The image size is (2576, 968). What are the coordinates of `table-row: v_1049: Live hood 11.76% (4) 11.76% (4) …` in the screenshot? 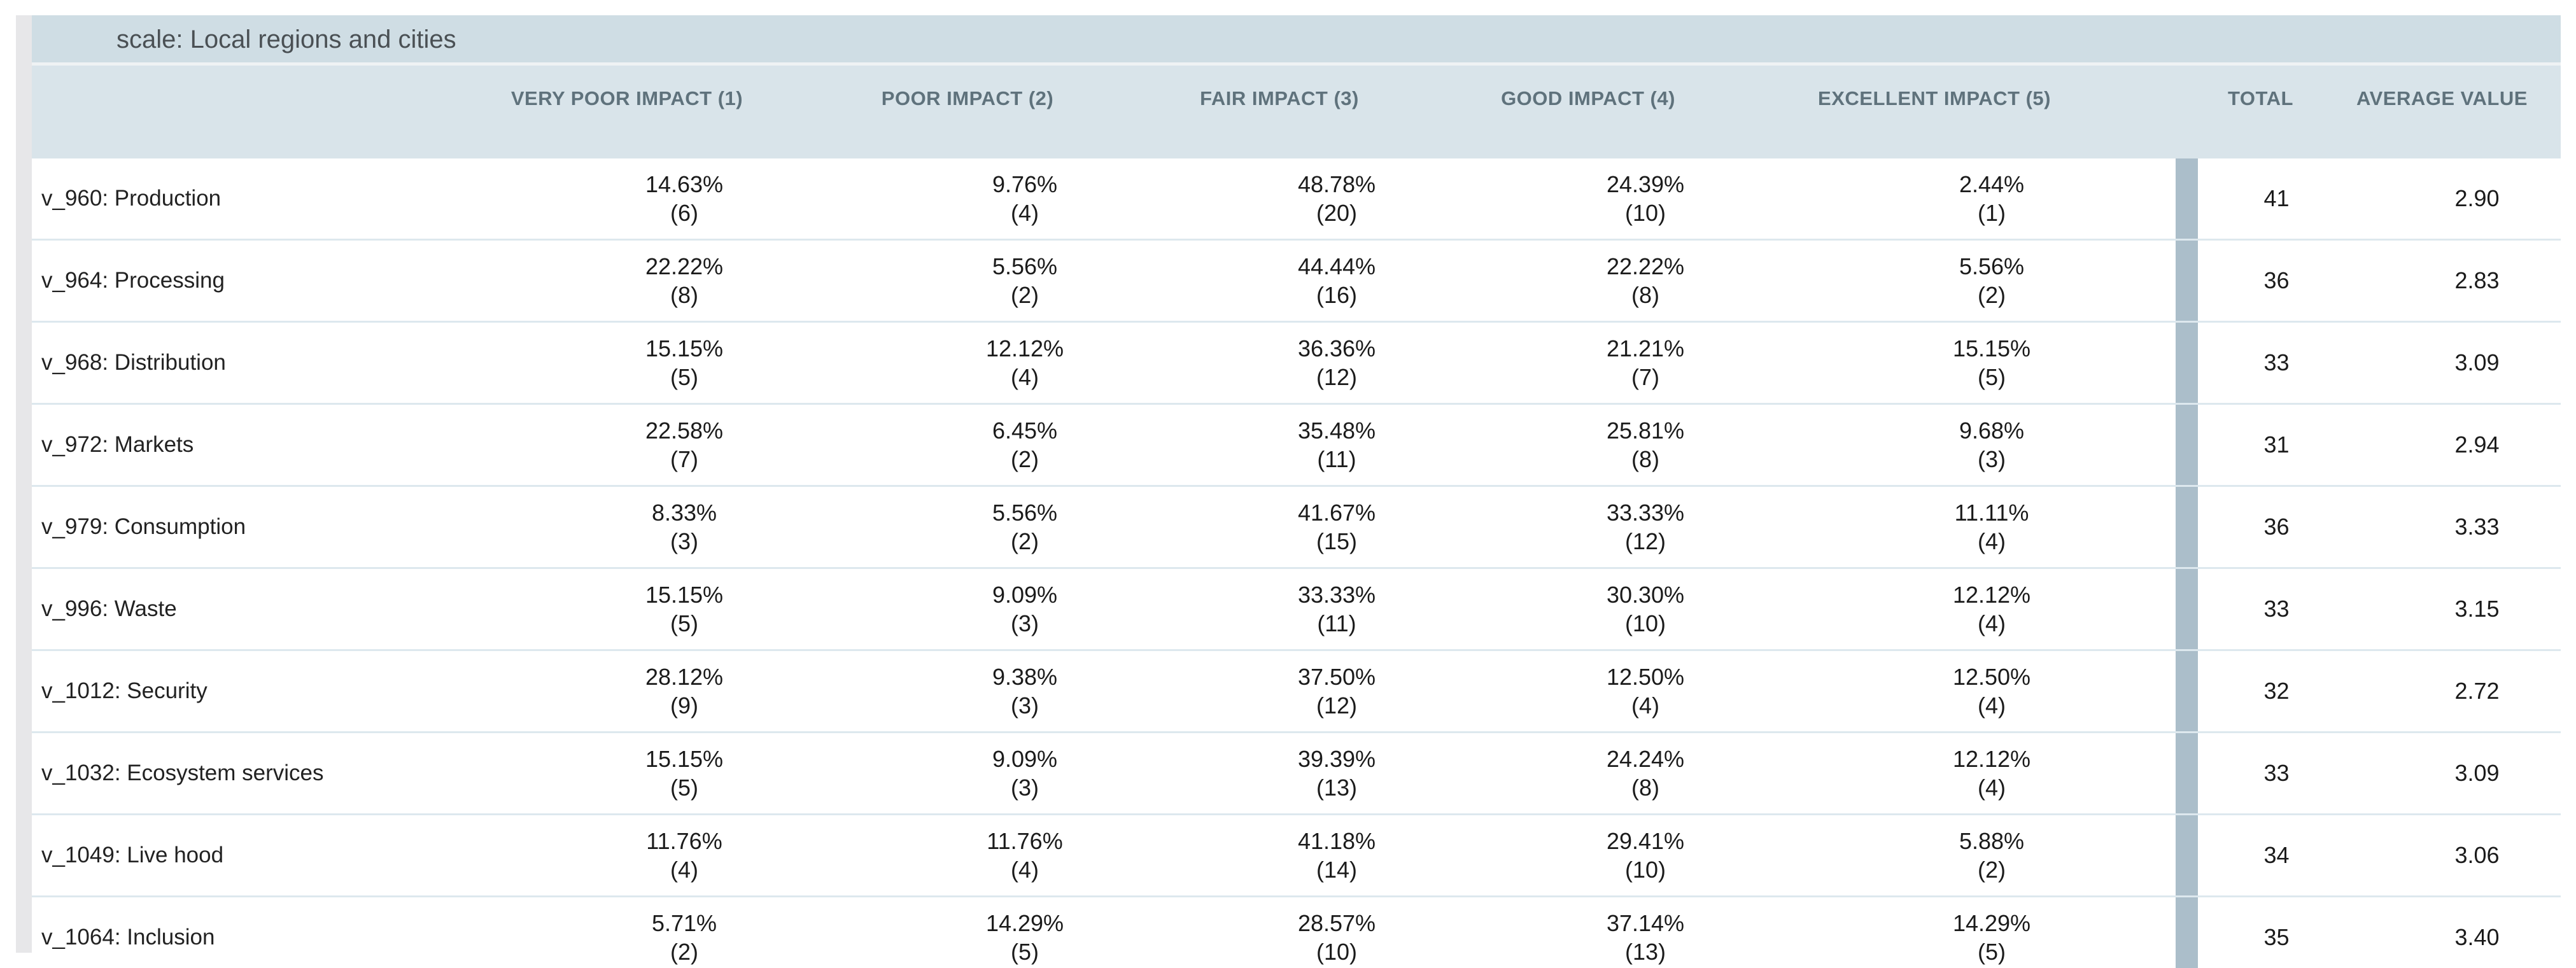 It's located at (1297, 855).